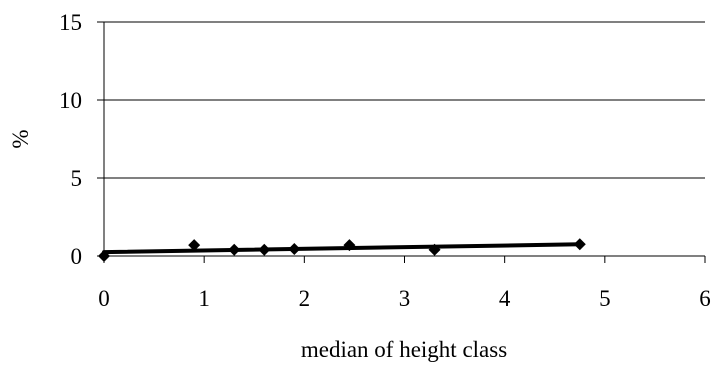 This screenshot has height=367, width=715. I want to click on y-tick-labels: 0 5 10 15, so click(70, 139).